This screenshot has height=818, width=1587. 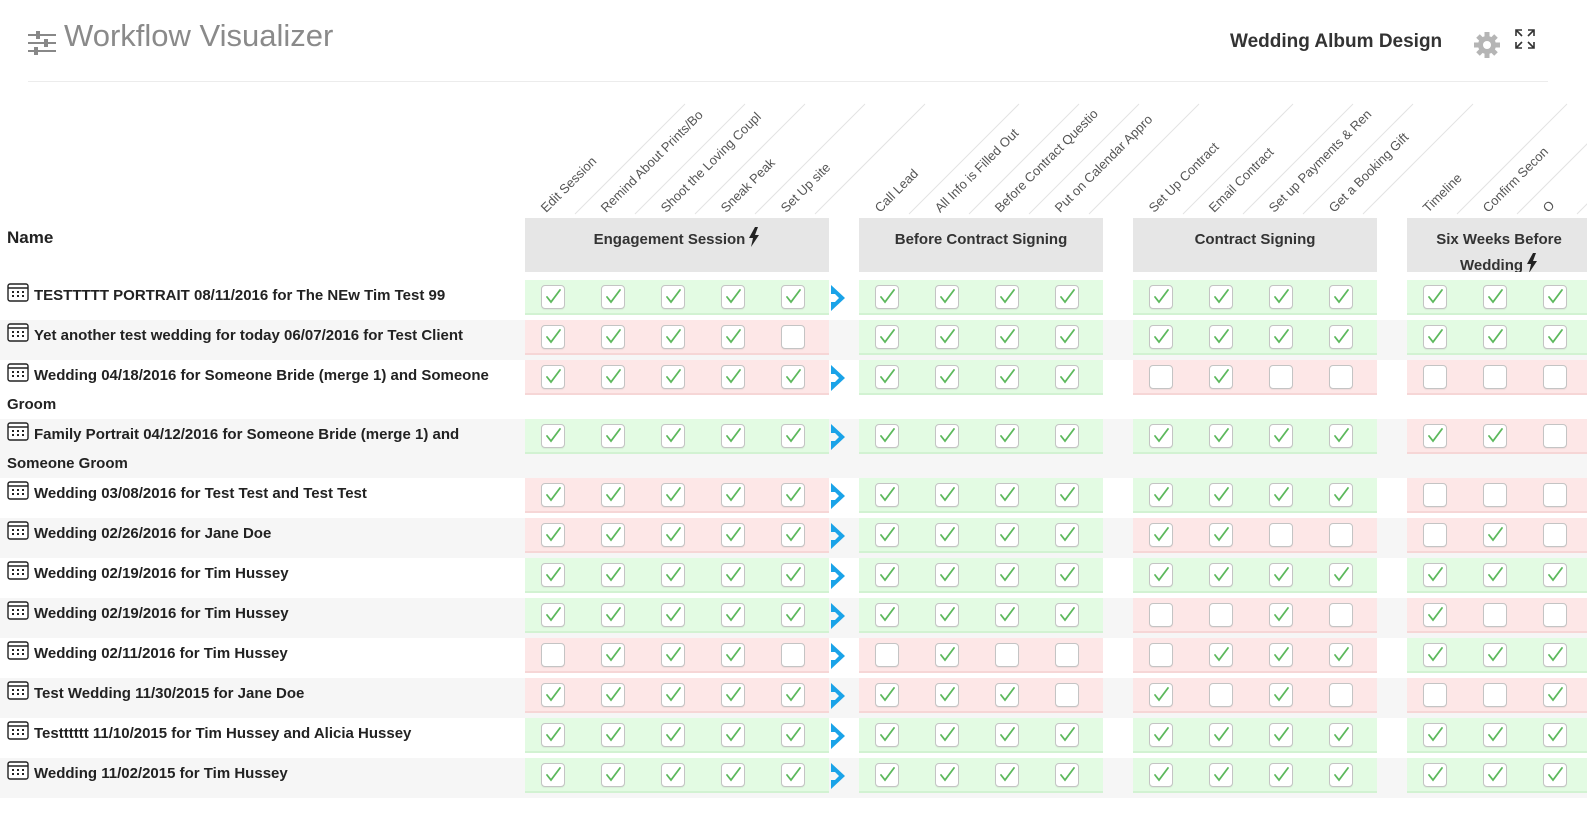 I want to click on automation-icon, so click(x=754, y=237).